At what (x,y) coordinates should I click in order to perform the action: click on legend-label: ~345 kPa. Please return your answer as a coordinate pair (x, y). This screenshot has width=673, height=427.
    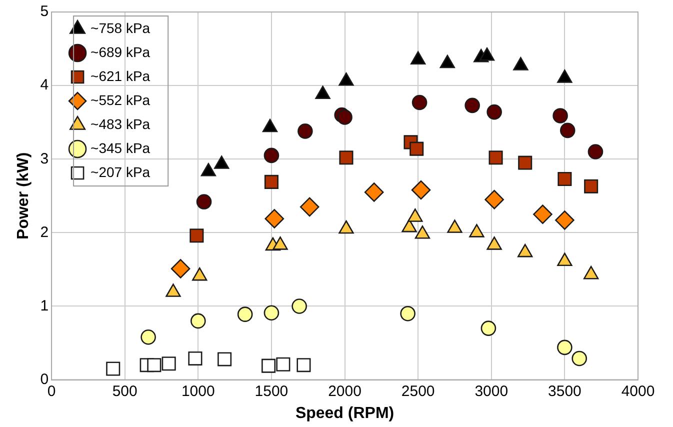
    Looking at the image, I should click on (120, 148).